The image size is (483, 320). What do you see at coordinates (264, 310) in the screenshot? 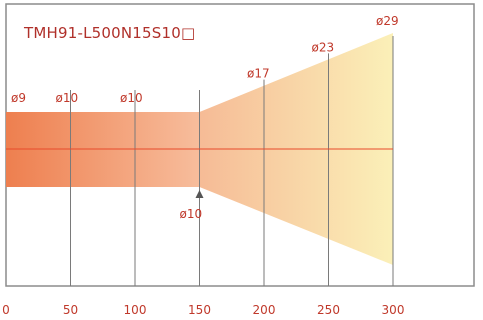
I see `x-tick-label-200: 200` at bounding box center [264, 310].